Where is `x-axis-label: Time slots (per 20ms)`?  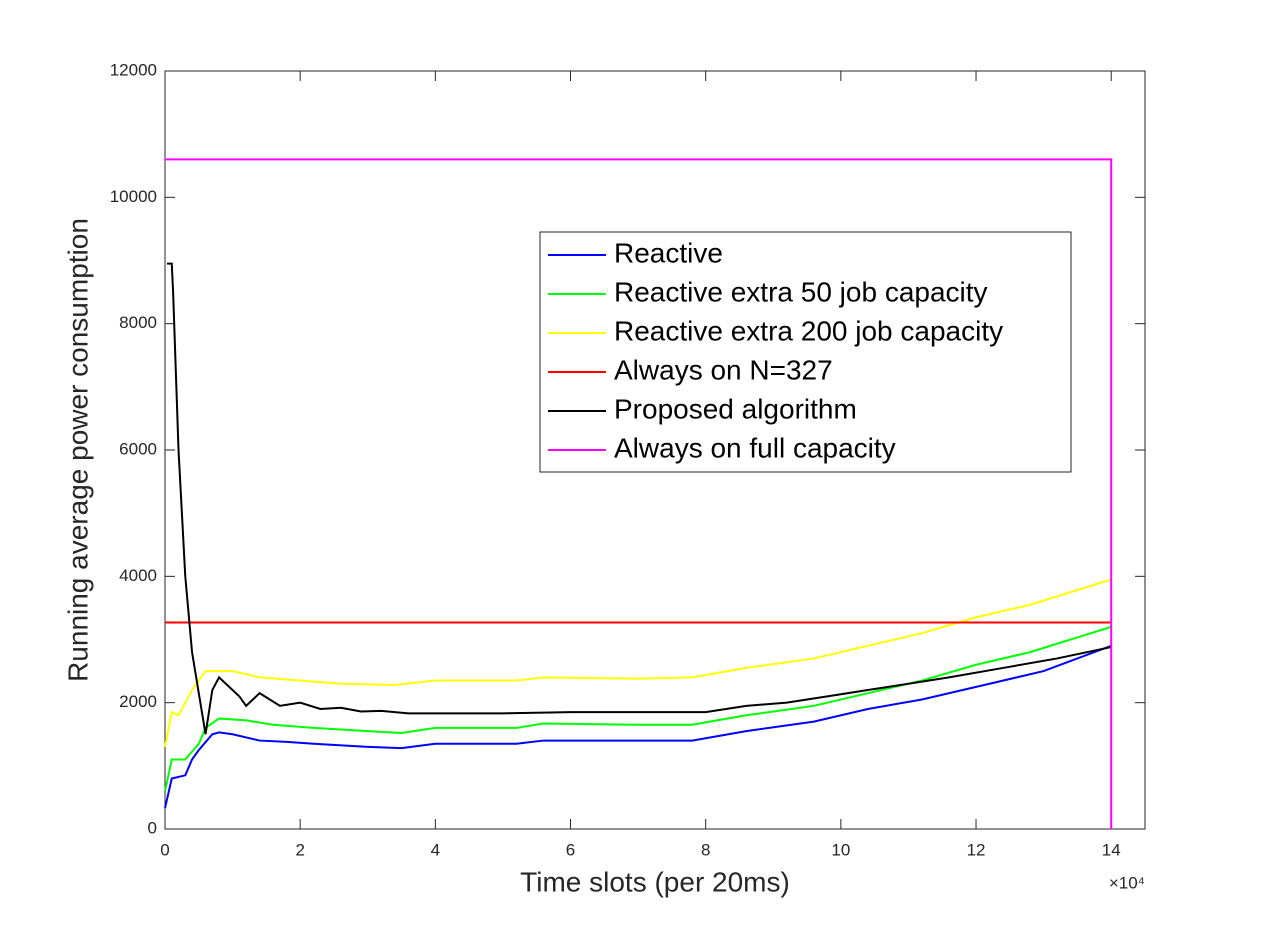 x-axis-label: Time slots (per 20ms) is located at coordinates (655, 881).